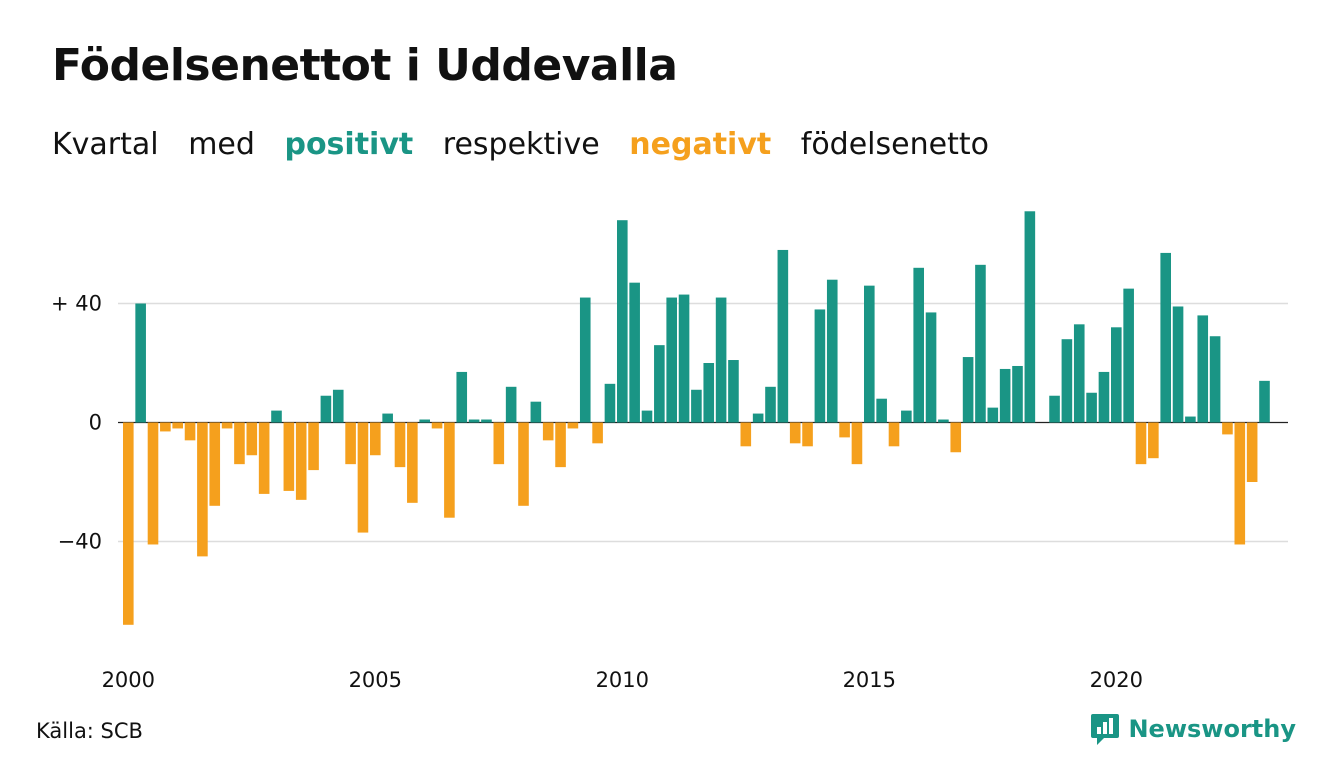 This screenshot has width=1340, height=780. Describe the element at coordinates (1141, 443) in the screenshot. I see `bar-2020K3` at that location.